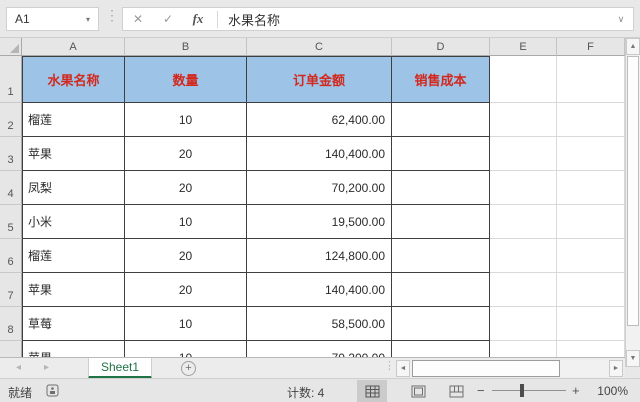 The width and height of the screenshot is (640, 402). What do you see at coordinates (591, 79) in the screenshot?
I see `cell-F1` at bounding box center [591, 79].